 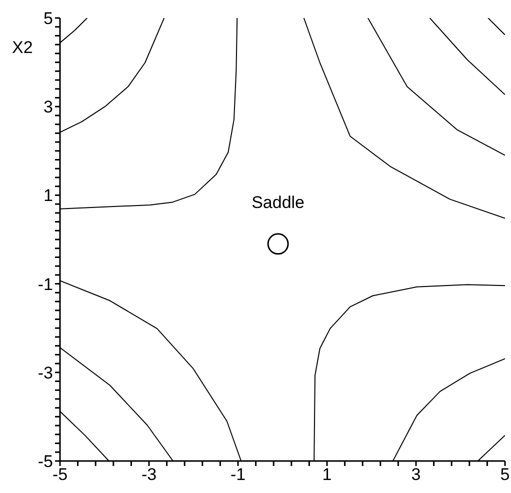 I want to click on y-tick-label: 1, so click(x=48, y=196).